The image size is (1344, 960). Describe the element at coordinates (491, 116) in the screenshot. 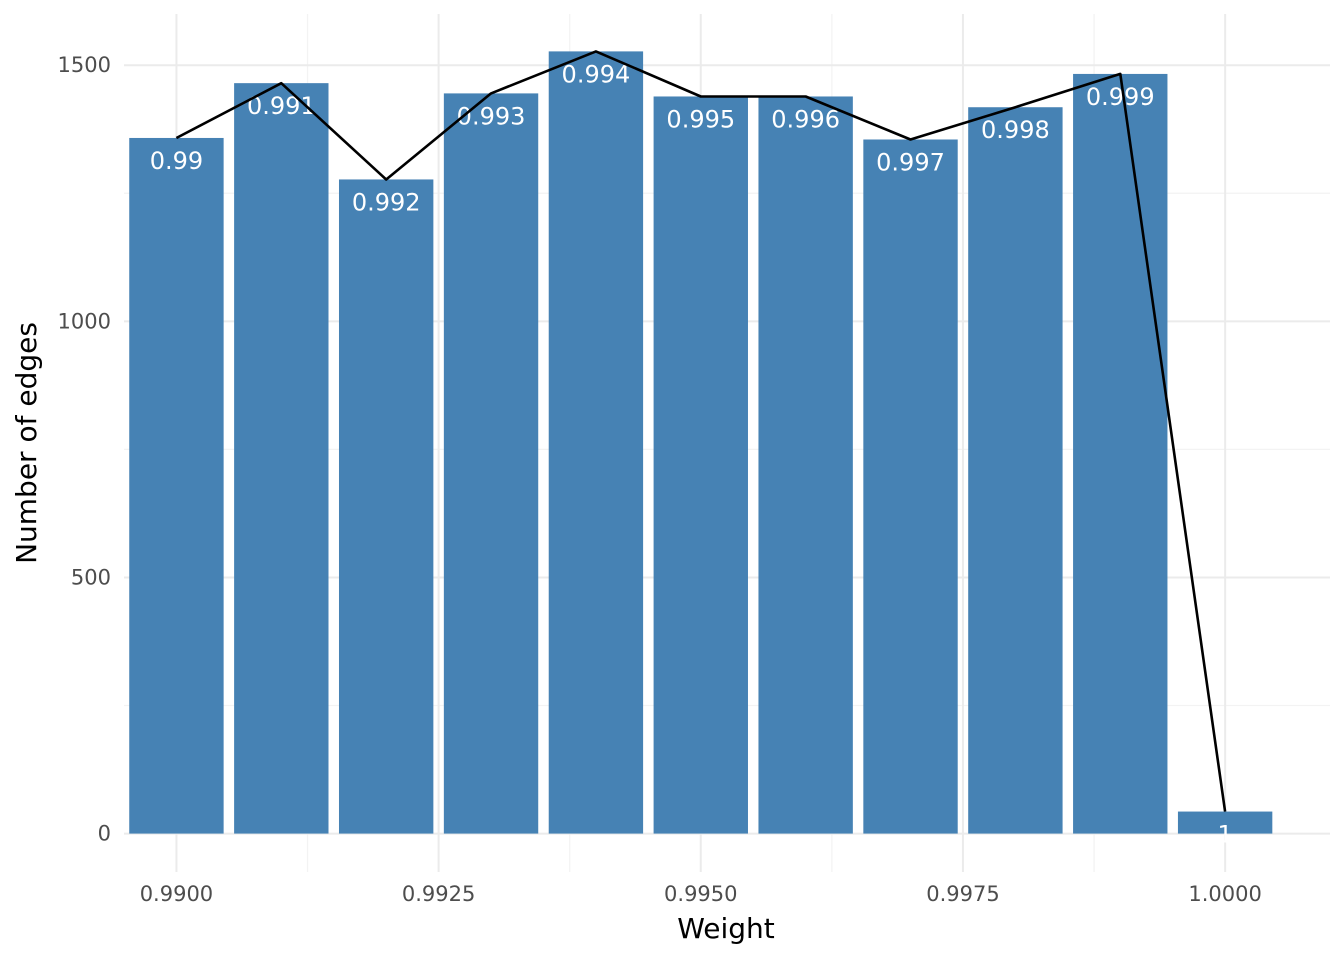

I see `bar-value-label: 0.993` at that location.